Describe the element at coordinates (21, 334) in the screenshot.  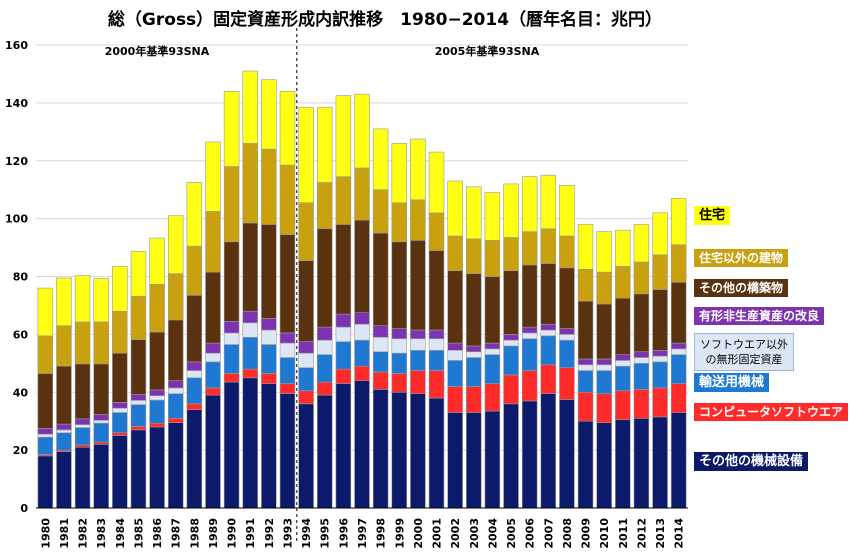
I see `y-tick-label: 60` at that location.